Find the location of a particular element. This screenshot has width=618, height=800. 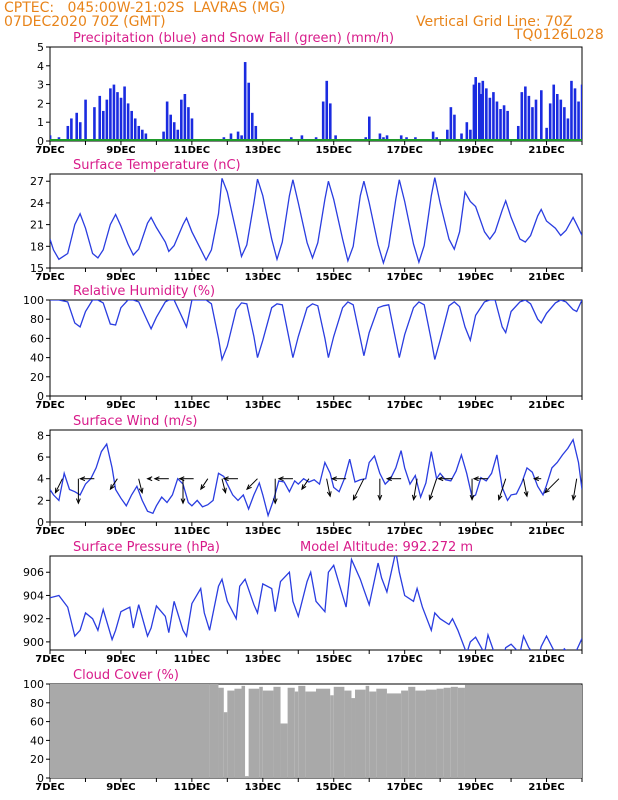

x-tick-label: 17DEC is located at coordinates (404, 277).